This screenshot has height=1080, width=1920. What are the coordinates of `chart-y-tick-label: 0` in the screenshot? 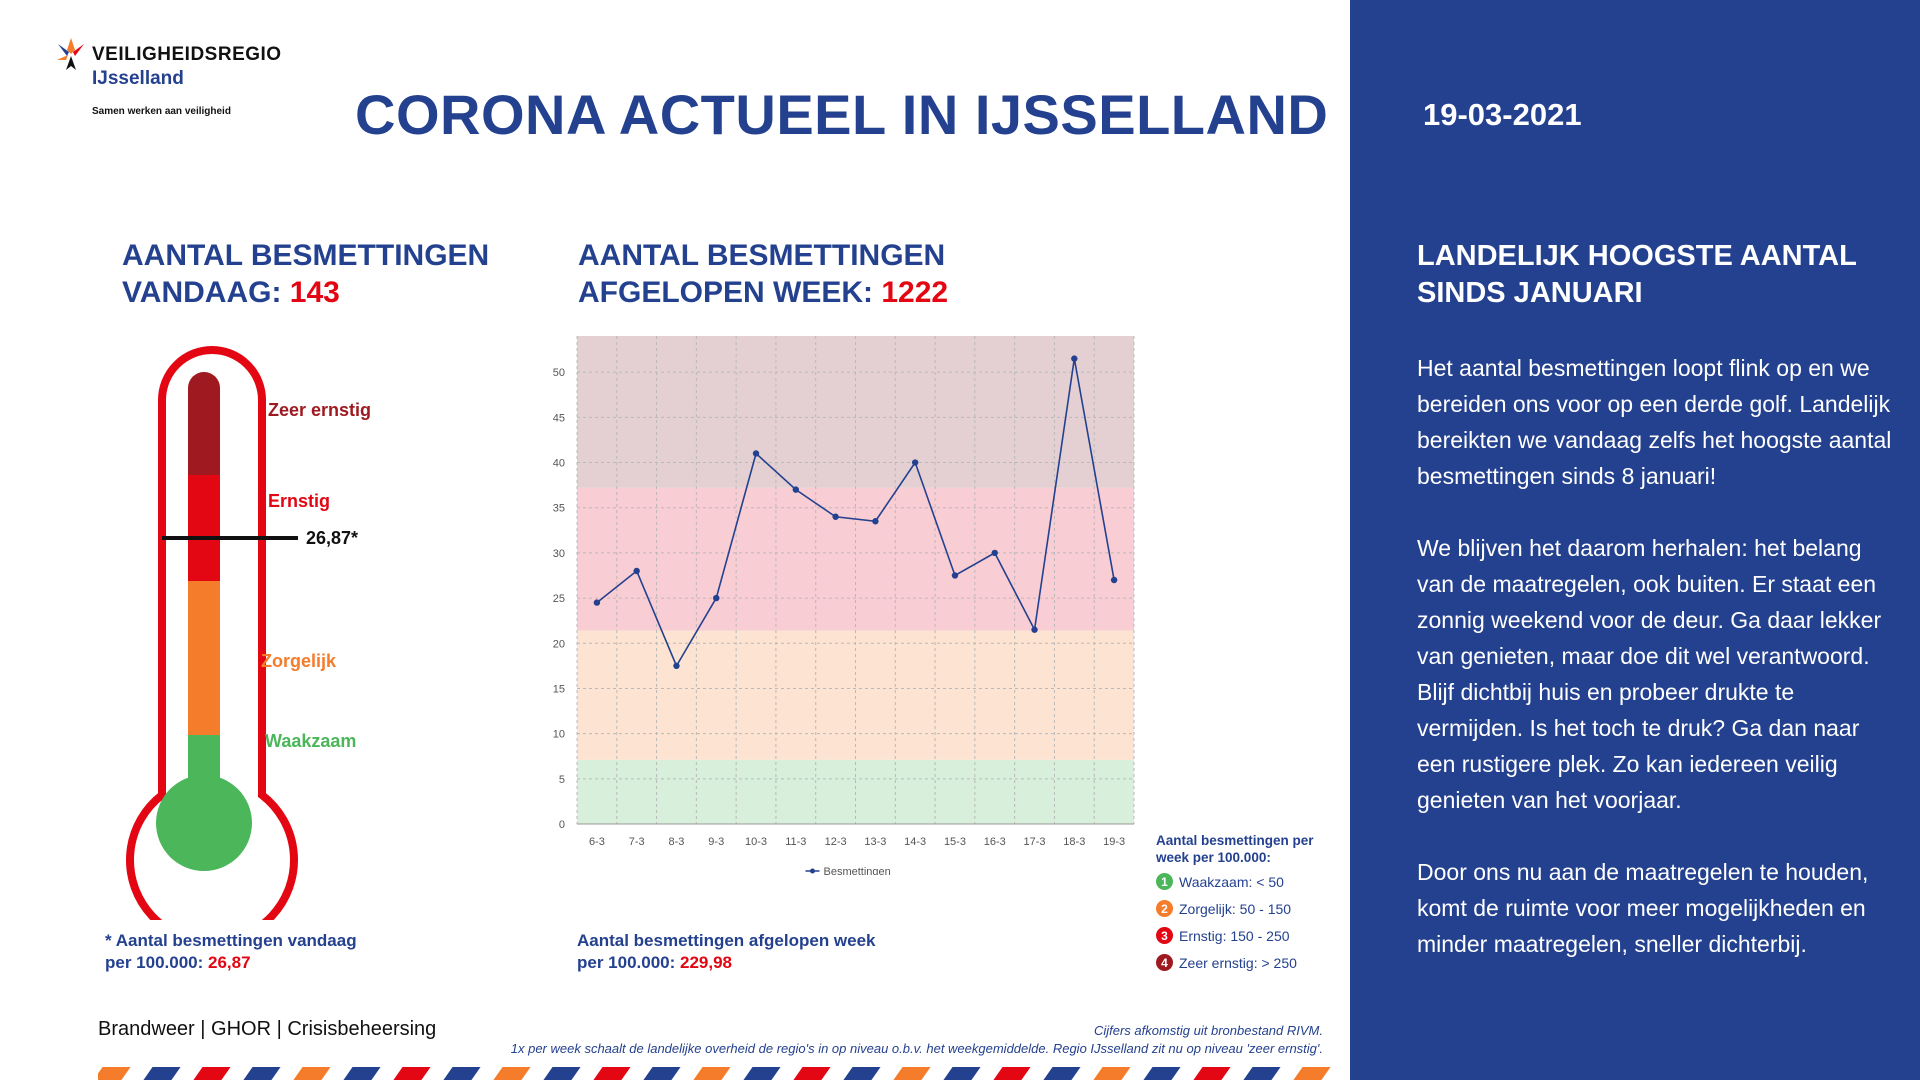 It's located at (562, 825).